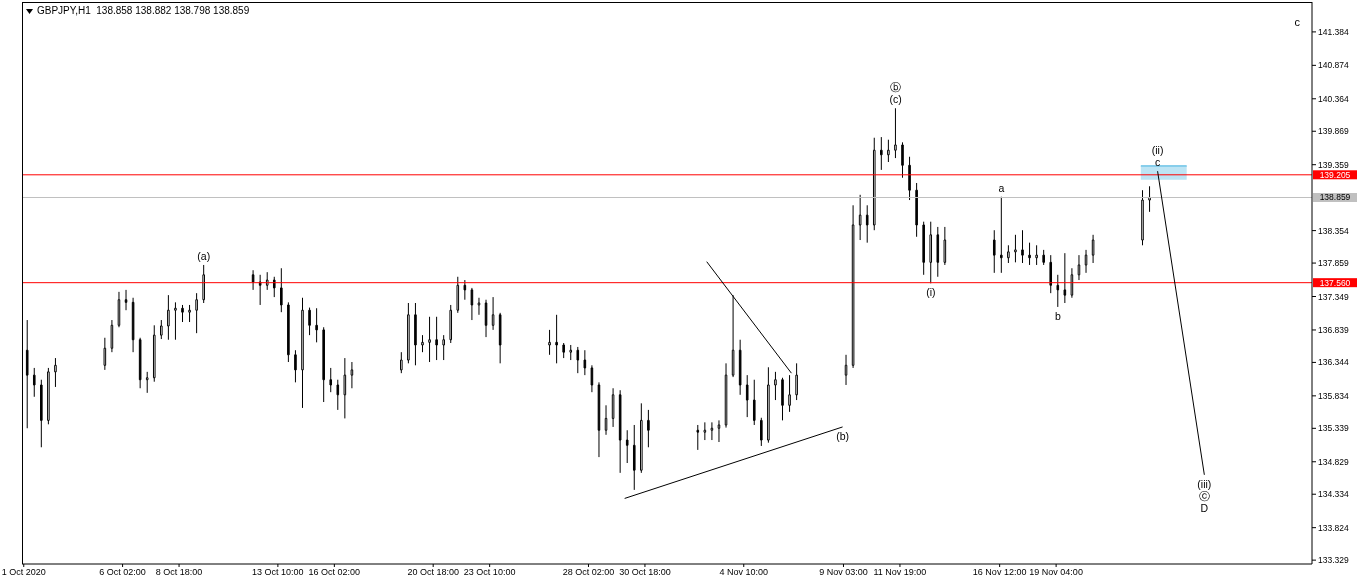 The height and width of the screenshot is (584, 1362). What do you see at coordinates (122, 572) in the screenshot?
I see `x-tick-label: 6 Oct 02:00` at bounding box center [122, 572].